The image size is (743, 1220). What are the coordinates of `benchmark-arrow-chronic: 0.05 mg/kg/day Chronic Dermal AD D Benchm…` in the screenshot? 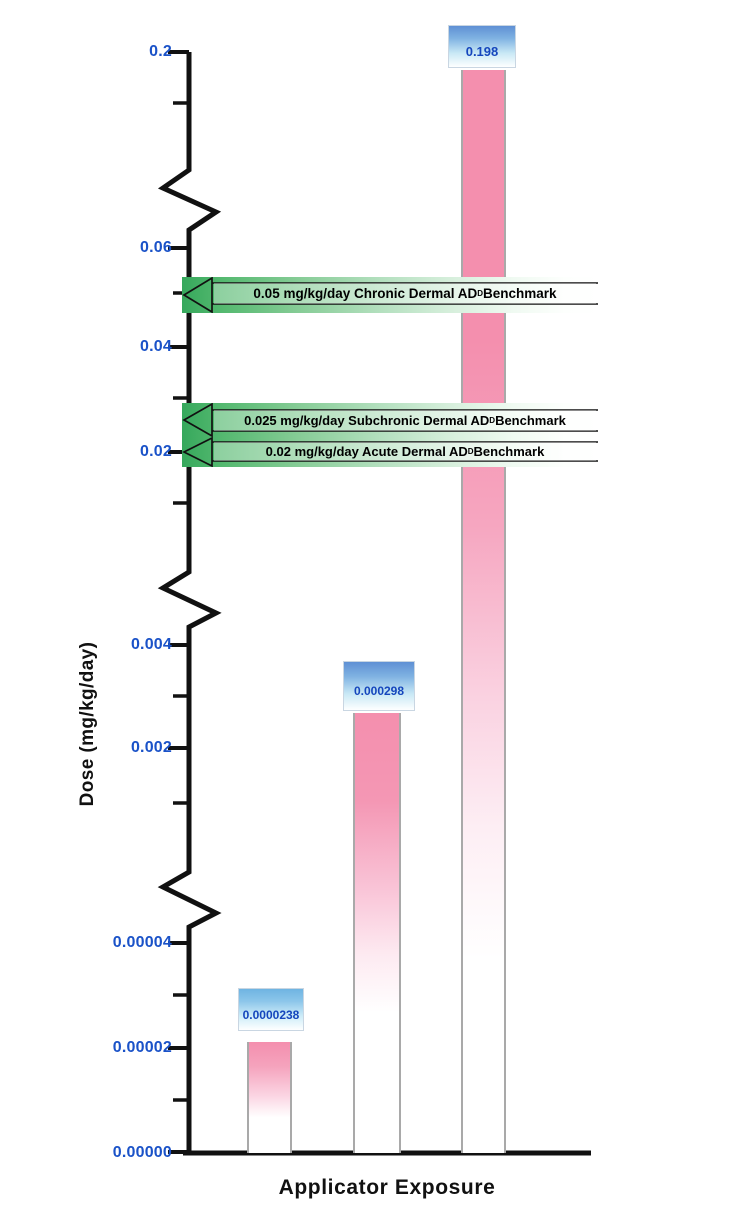 It's located at (390, 295).